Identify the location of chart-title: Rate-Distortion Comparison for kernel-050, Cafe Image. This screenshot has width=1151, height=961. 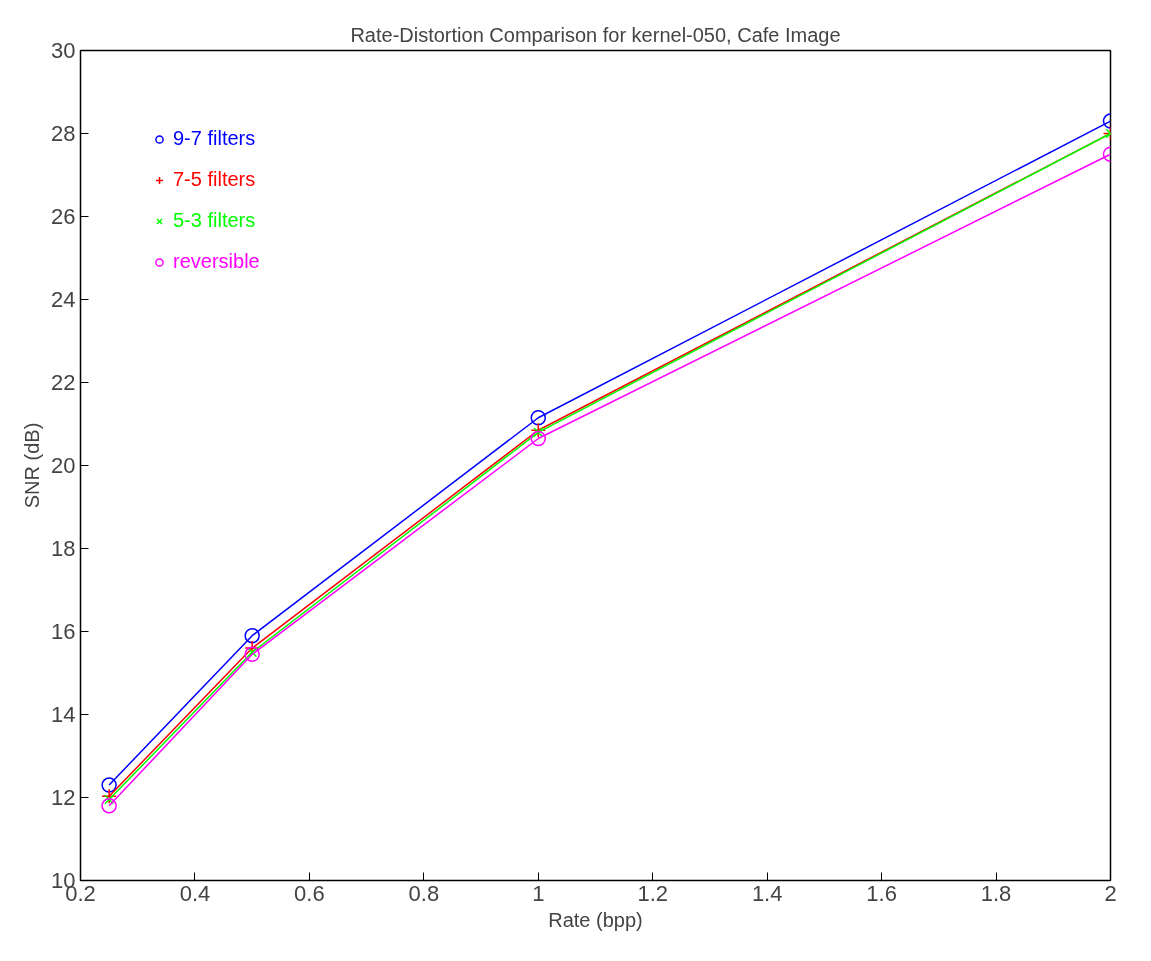
(595, 34).